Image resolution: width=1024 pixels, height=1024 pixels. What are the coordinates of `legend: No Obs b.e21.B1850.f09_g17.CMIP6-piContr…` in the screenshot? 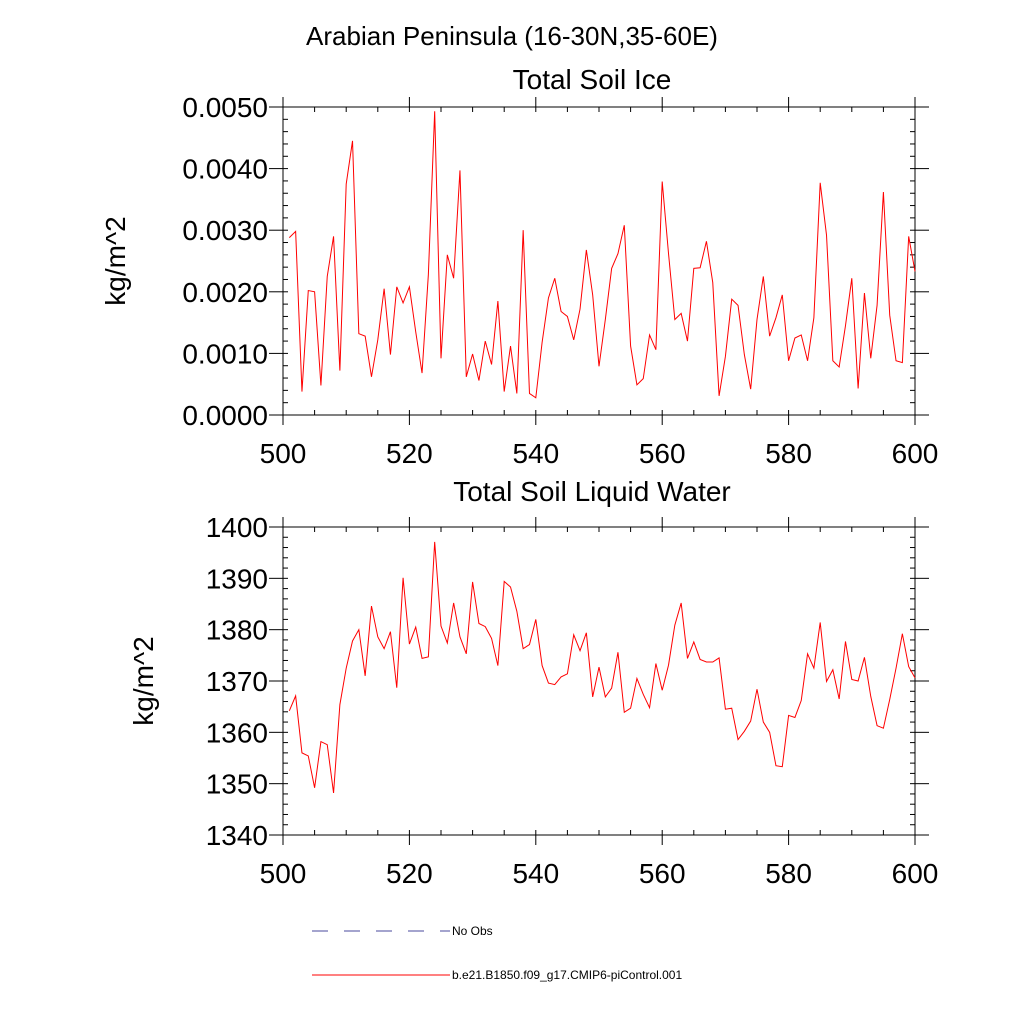 It's located at (497, 953).